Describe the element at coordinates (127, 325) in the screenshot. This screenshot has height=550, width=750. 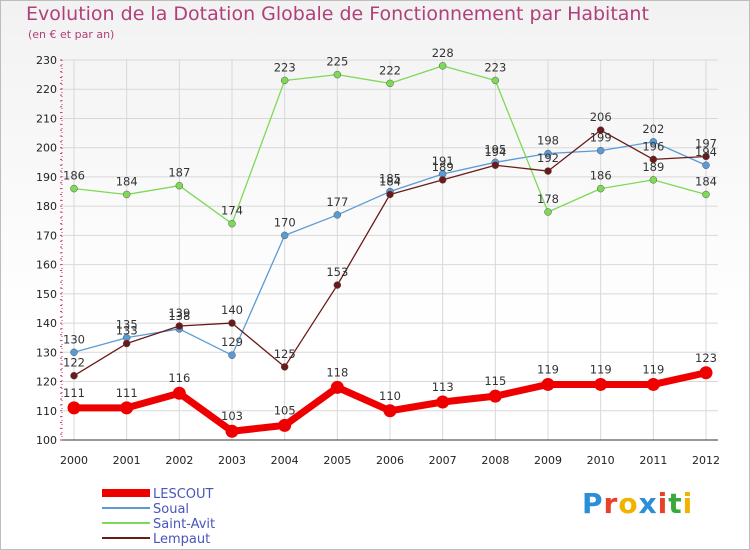
I see `data-label: 135` at that location.